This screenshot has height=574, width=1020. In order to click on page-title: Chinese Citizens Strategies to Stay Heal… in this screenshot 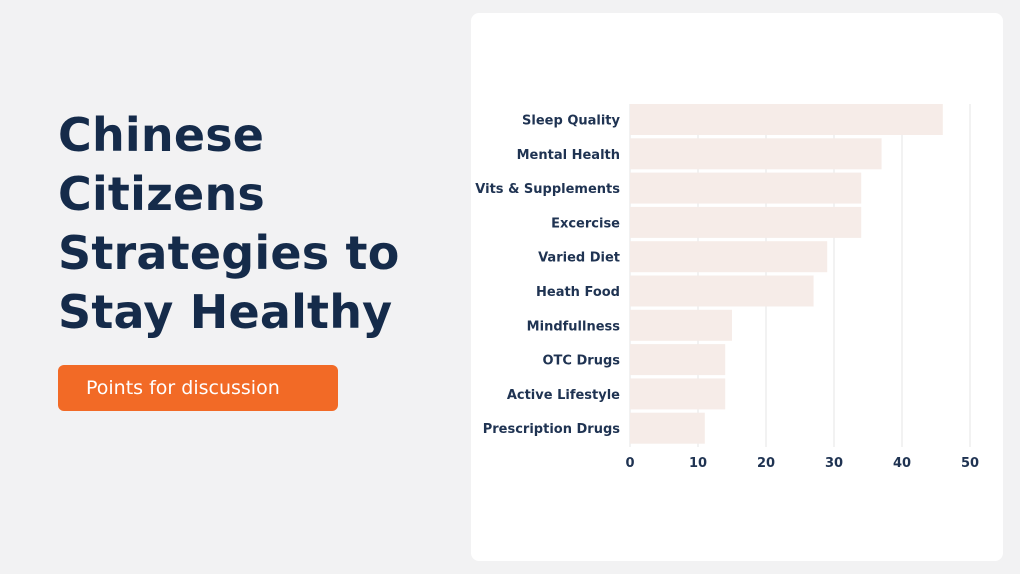, I will do `click(229, 223)`.